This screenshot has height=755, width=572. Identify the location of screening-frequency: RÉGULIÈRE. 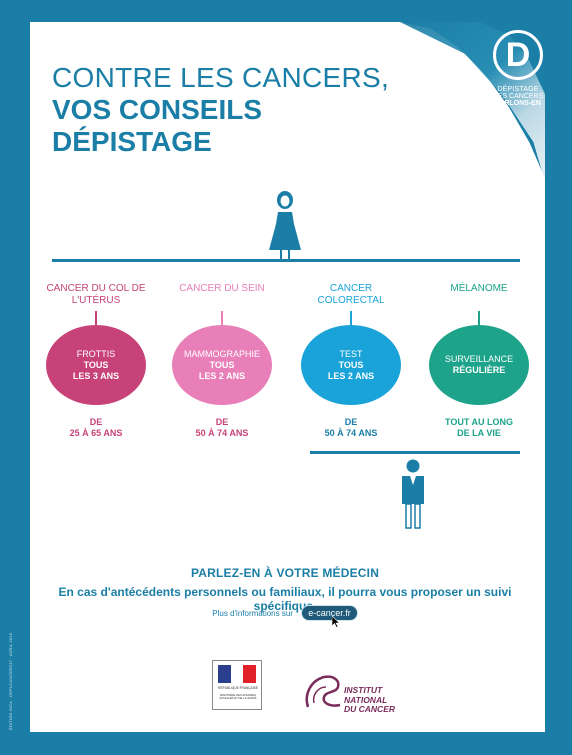
(479, 370).